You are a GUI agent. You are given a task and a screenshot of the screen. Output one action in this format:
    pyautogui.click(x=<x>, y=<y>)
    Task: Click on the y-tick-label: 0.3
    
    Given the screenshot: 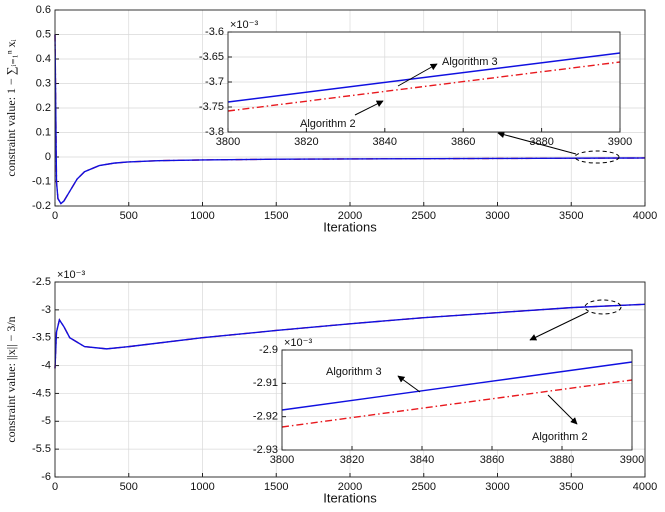 What is the action you would take?
    pyautogui.click(x=43, y=83)
    